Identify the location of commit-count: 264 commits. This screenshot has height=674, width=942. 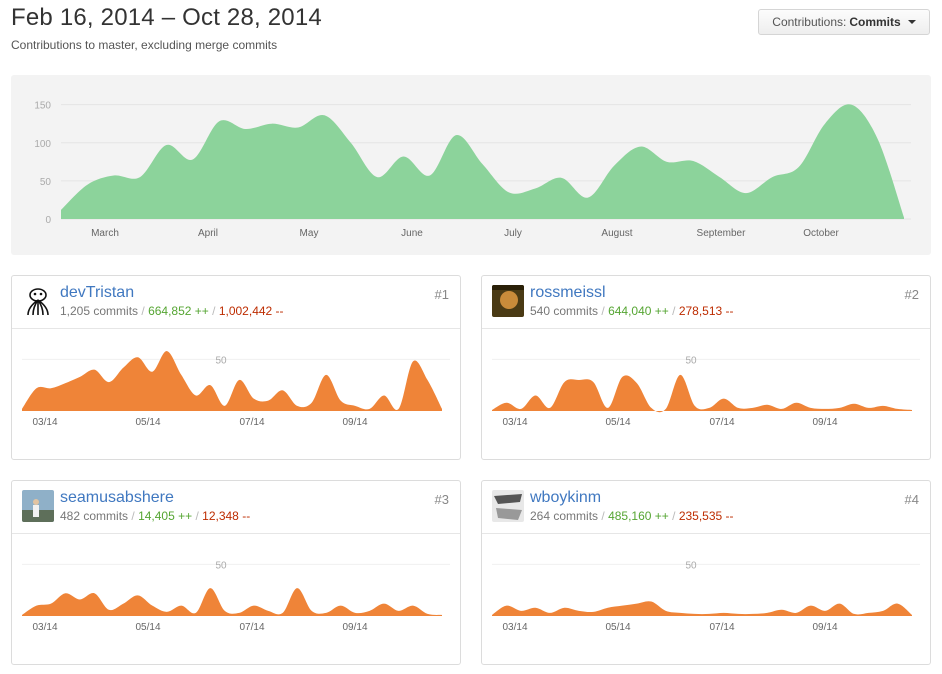
(564, 516).